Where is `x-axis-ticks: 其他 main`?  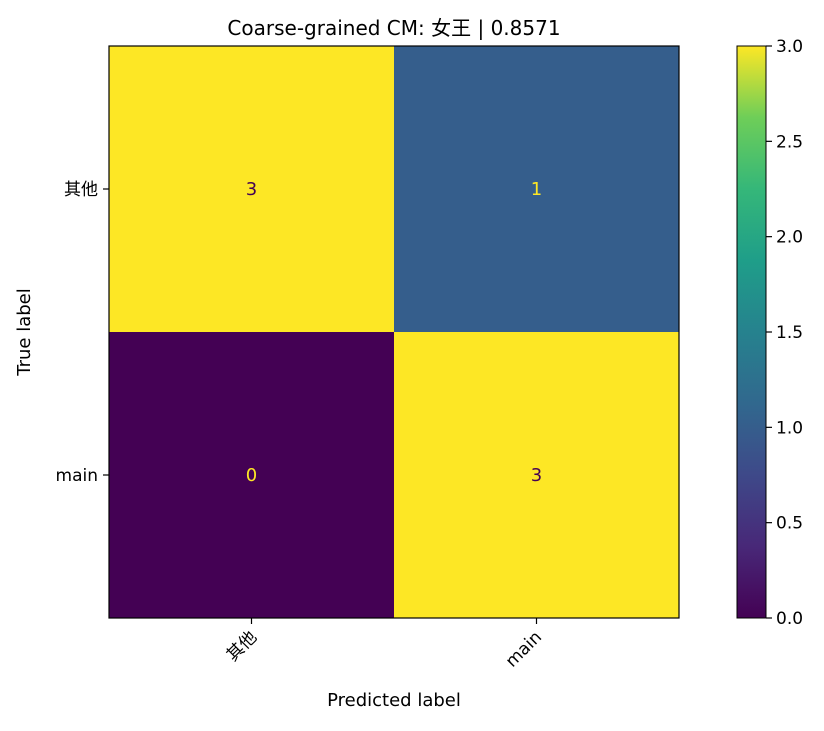 x-axis-ticks: 其他 main is located at coordinates (384, 645).